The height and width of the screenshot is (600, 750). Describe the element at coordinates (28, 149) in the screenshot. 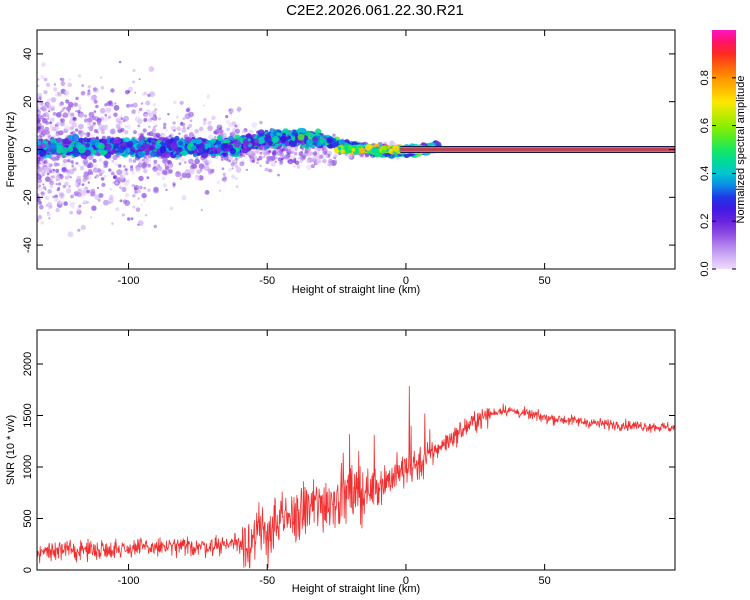

I see `top-y-tick-label: 0` at that location.